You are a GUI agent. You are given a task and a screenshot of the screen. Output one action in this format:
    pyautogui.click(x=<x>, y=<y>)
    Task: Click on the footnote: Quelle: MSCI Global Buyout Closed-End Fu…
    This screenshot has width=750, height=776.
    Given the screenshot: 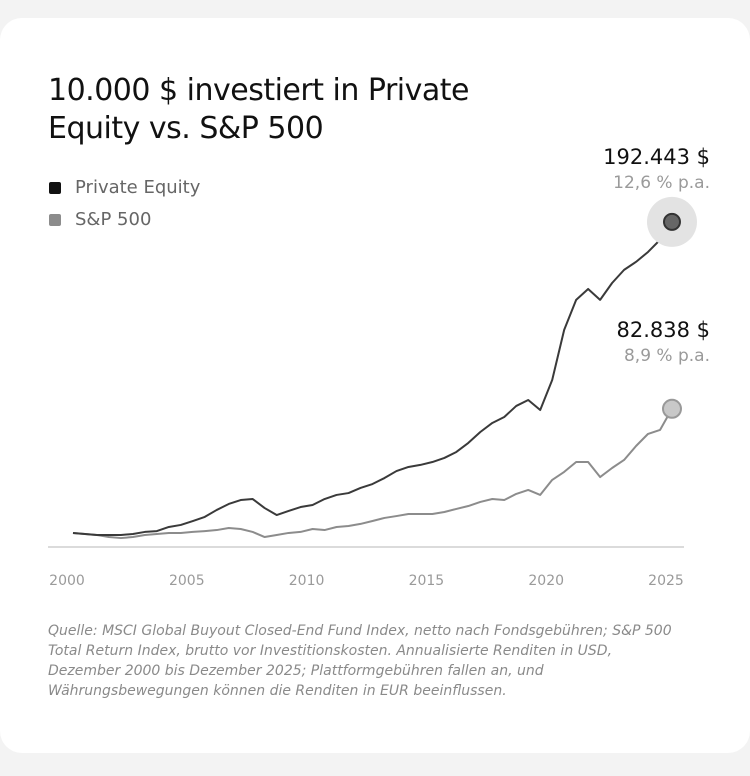 What is the action you would take?
    pyautogui.click(x=360, y=661)
    